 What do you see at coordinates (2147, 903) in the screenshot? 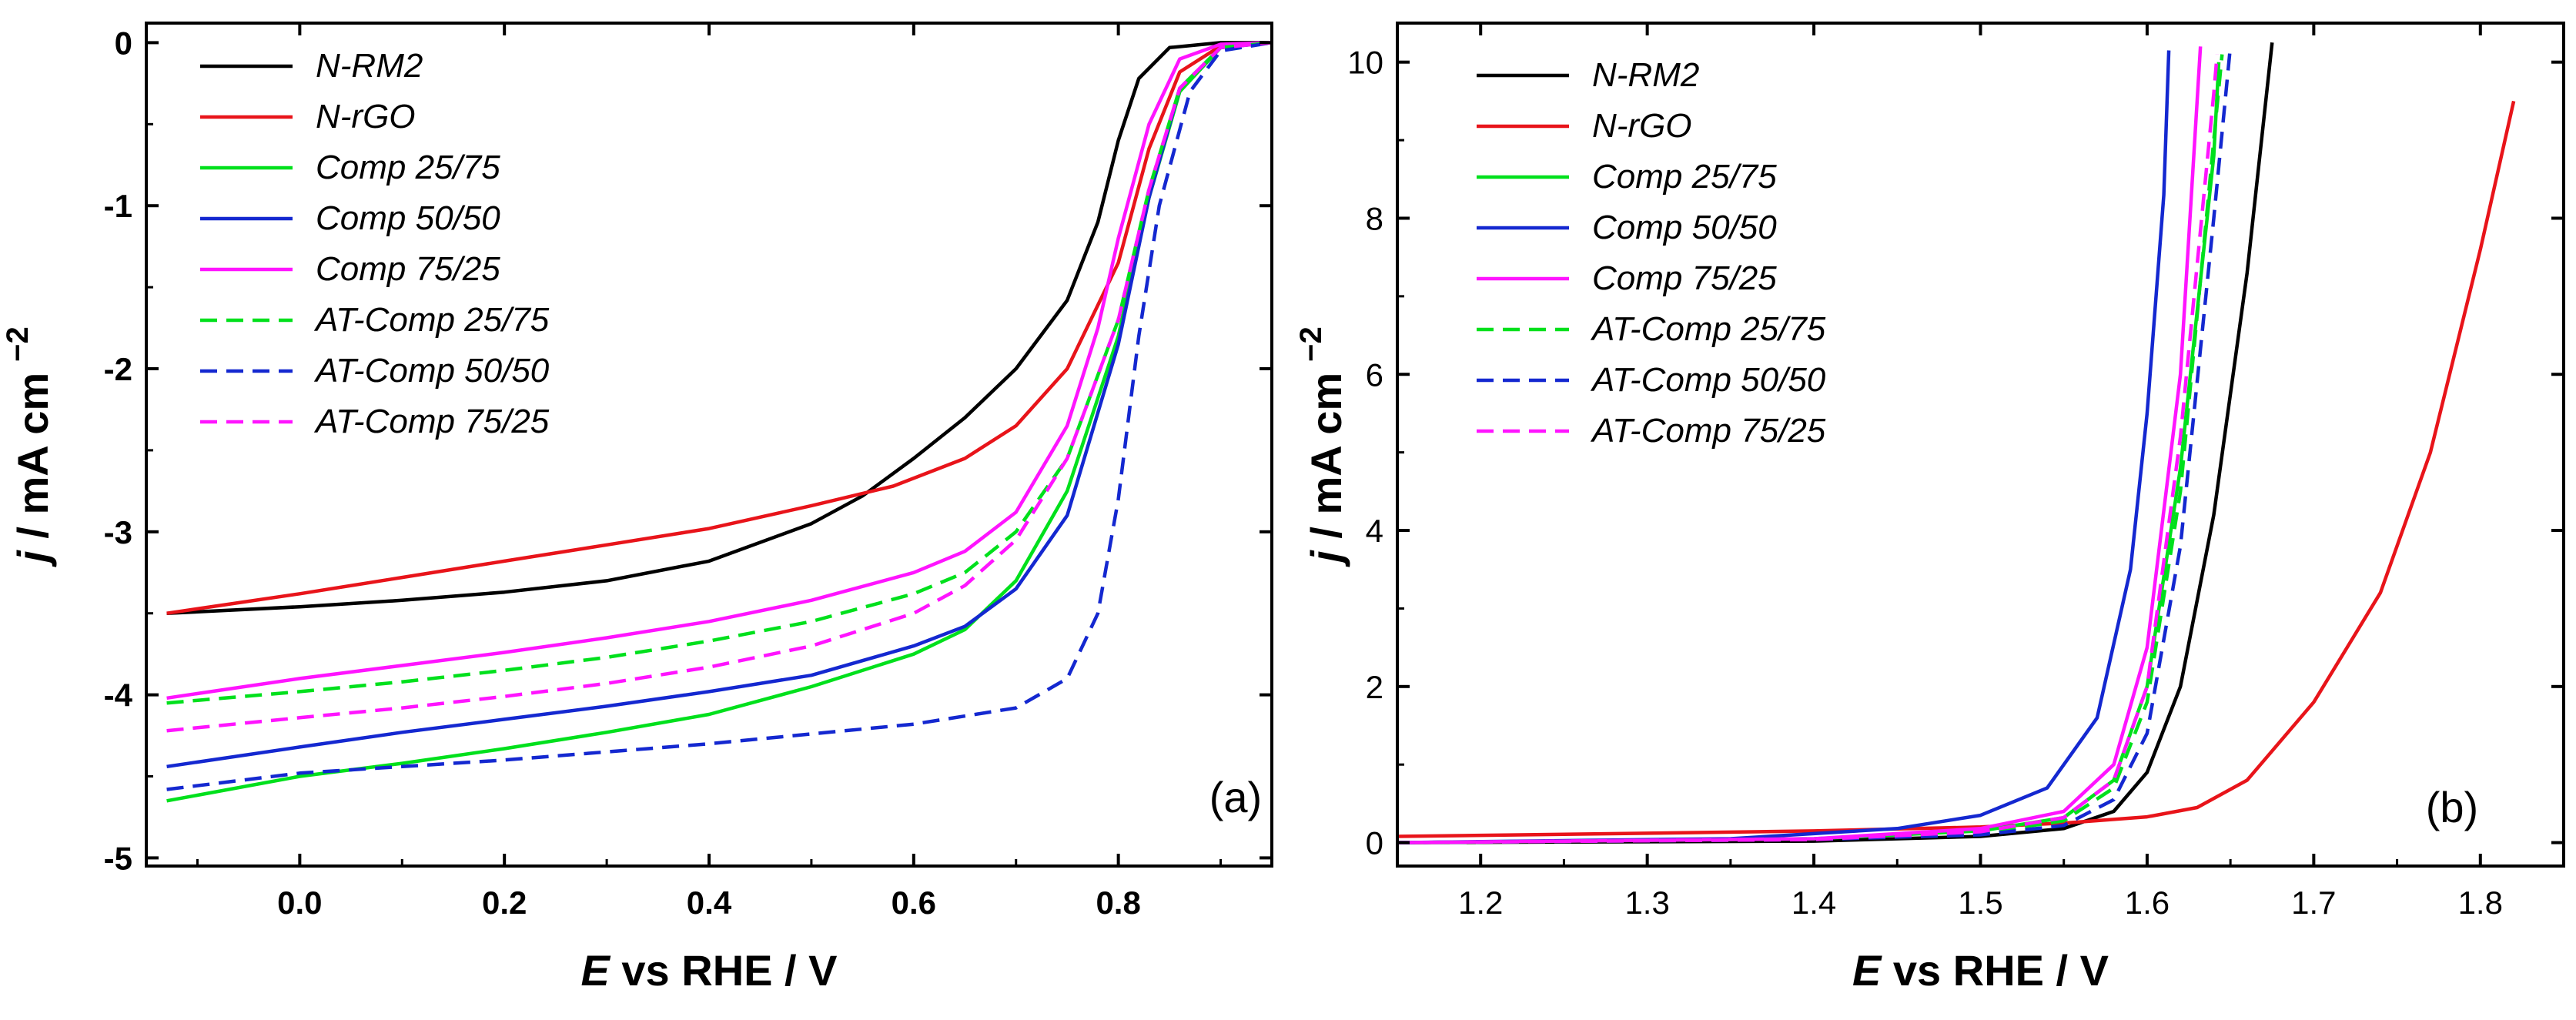
I see `x-tick-label: 1.6` at bounding box center [2147, 903].